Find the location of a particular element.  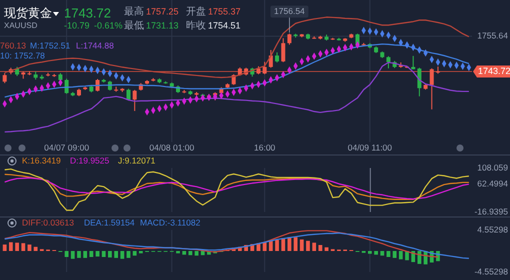

annotation: 最高 is located at coordinates (134, 12).